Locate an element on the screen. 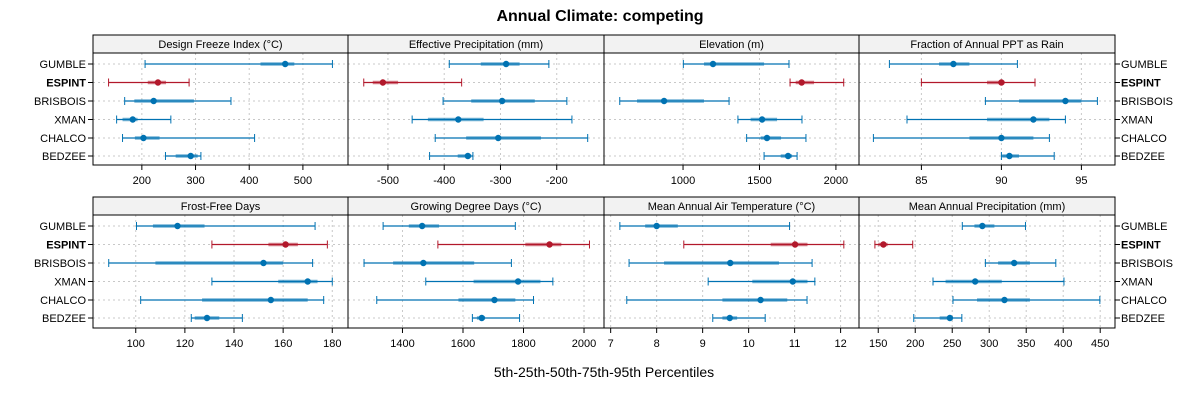  x-tick-label: 11 is located at coordinates (794, 344).